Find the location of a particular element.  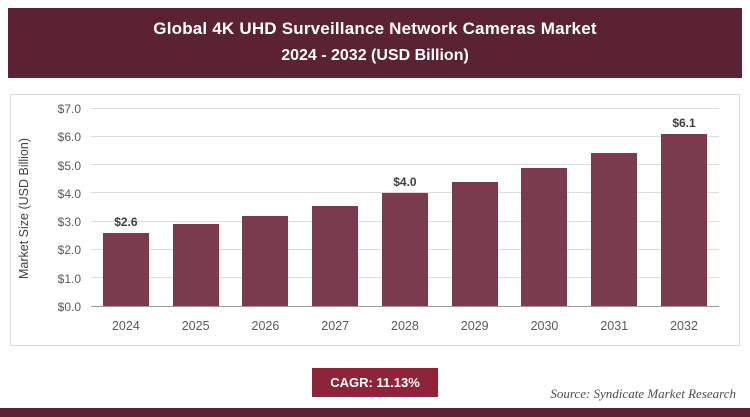

bar-group-2028: $4.0 is located at coordinates (404, 207).